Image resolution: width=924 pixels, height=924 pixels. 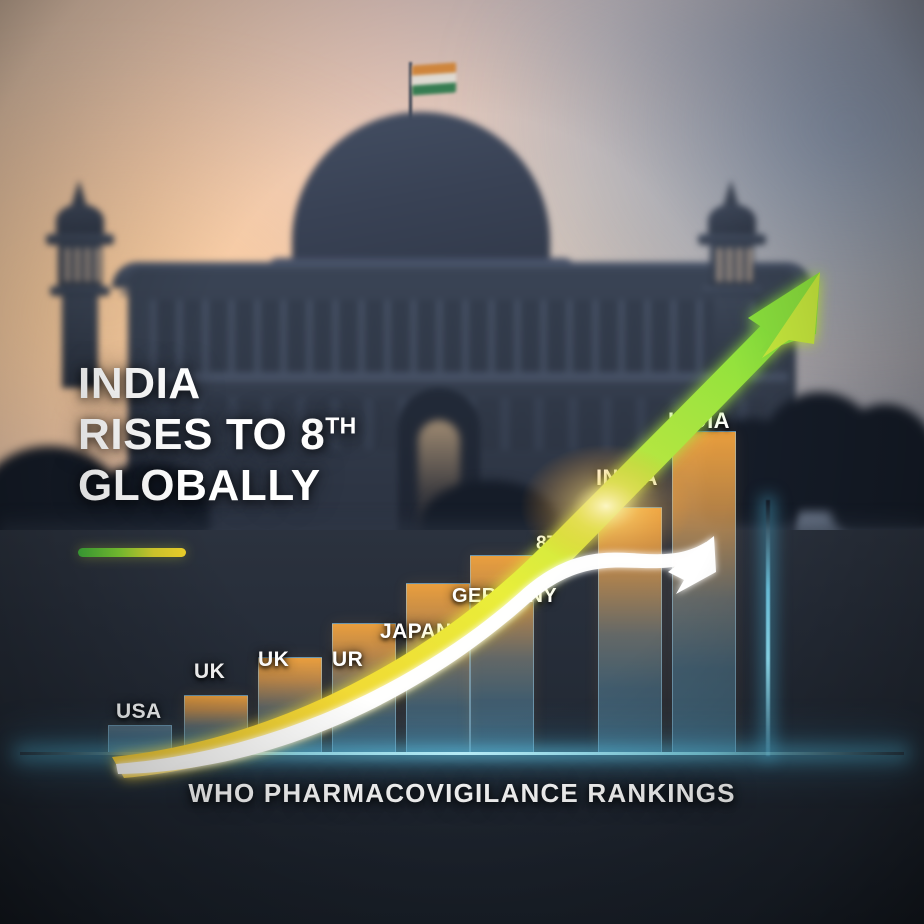 I want to click on bar-label-ur-3: UR, so click(x=348, y=659).